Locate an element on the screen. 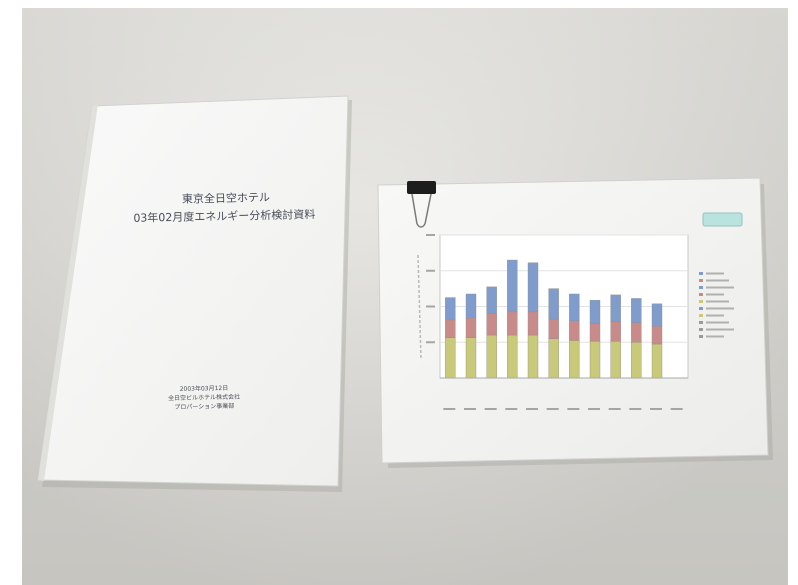 Image resolution: width=798 pixels, height=585 pixels. chart-legend is located at coordinates (716, 305).